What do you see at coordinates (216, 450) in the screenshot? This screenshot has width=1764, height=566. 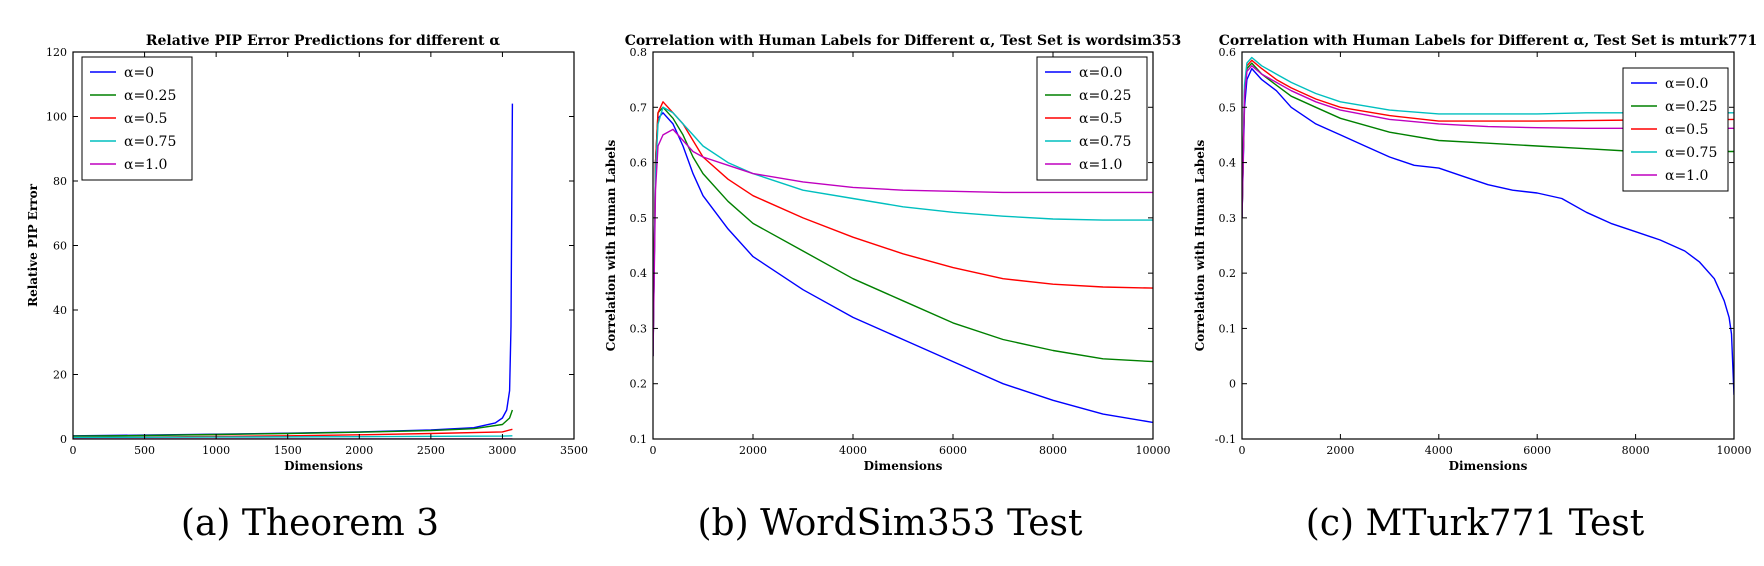 I see `x-tick-label: 1000` at bounding box center [216, 450].